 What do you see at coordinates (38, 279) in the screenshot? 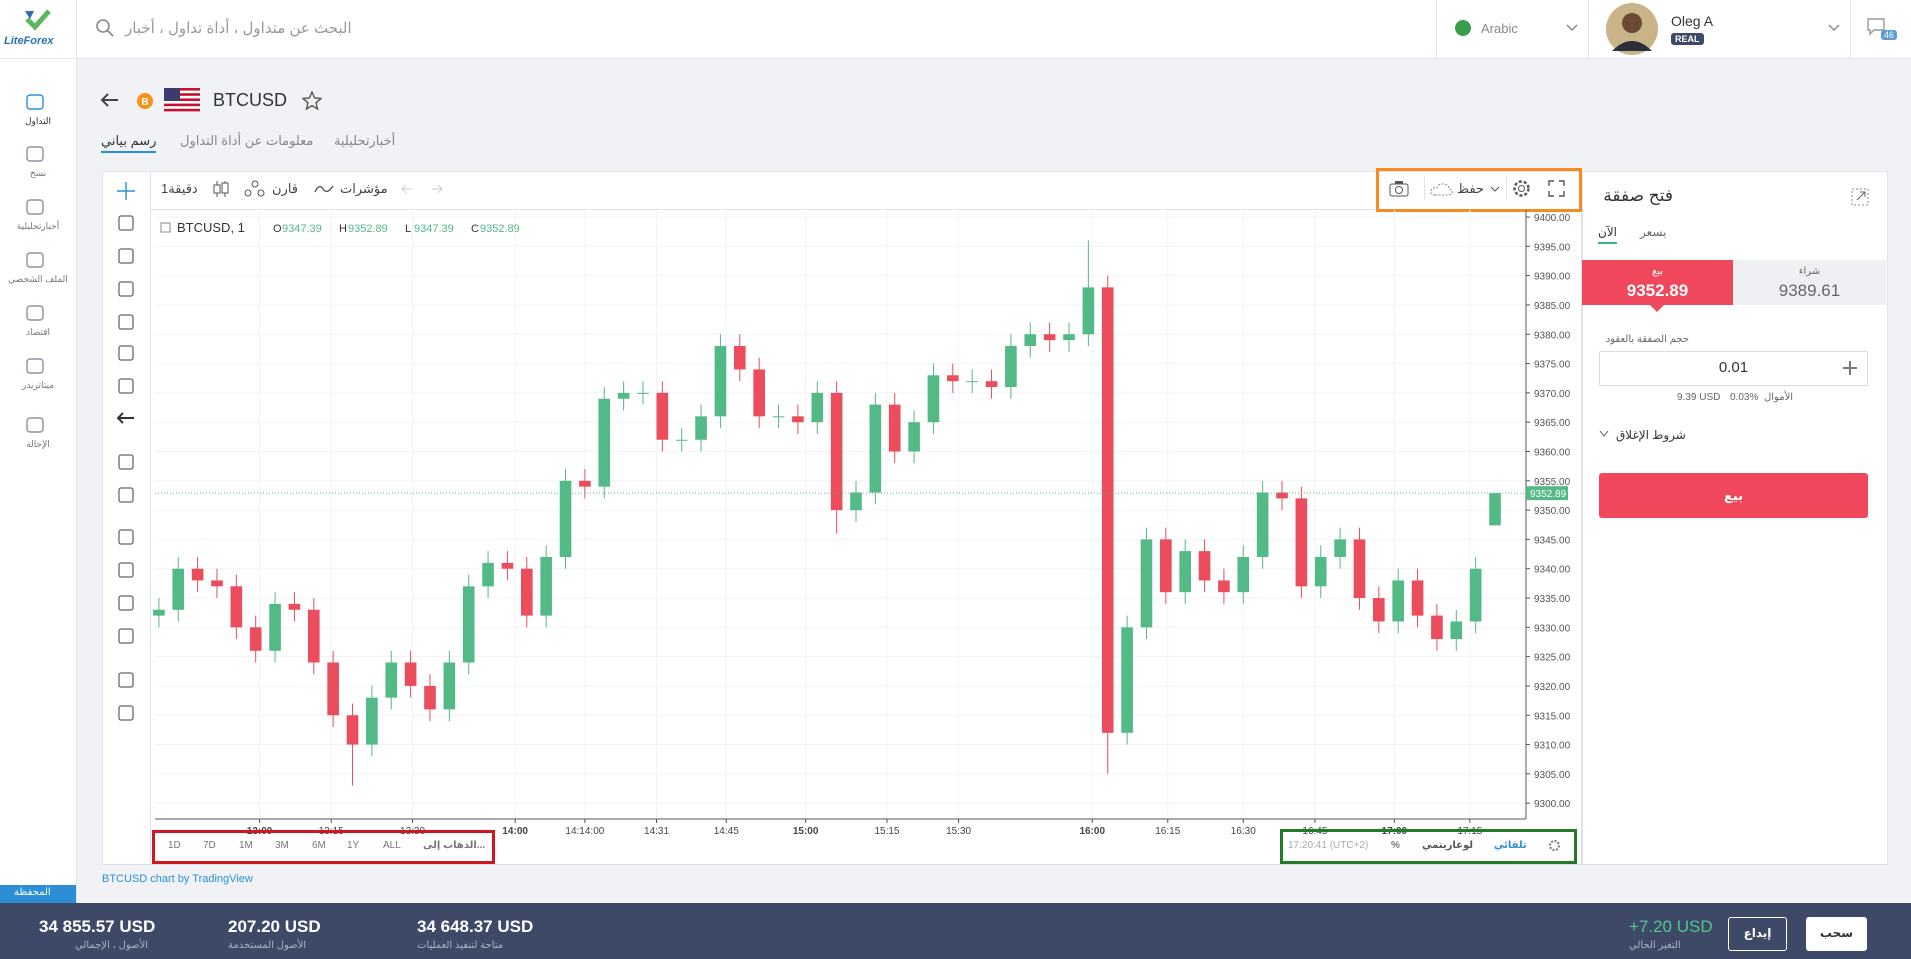
I see `nav-label: الملف الشخصي` at bounding box center [38, 279].